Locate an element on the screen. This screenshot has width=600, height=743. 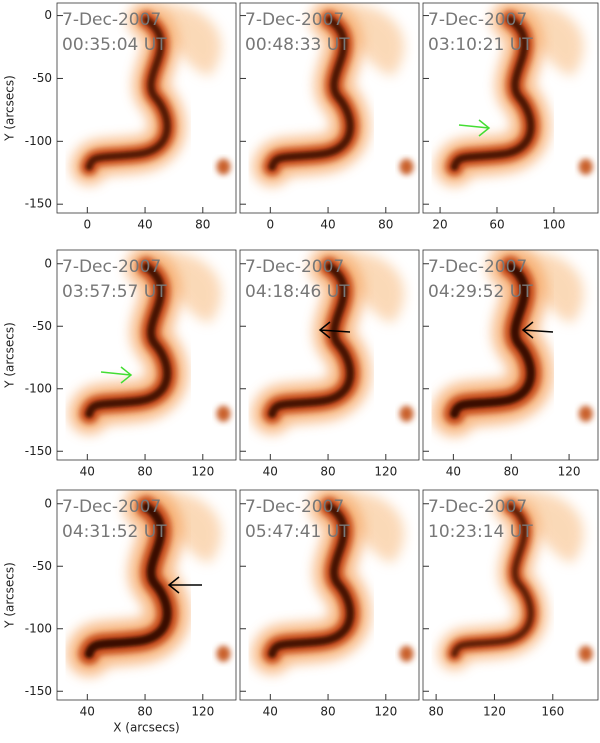
x-tick-label: 160 is located at coordinates (552, 712).